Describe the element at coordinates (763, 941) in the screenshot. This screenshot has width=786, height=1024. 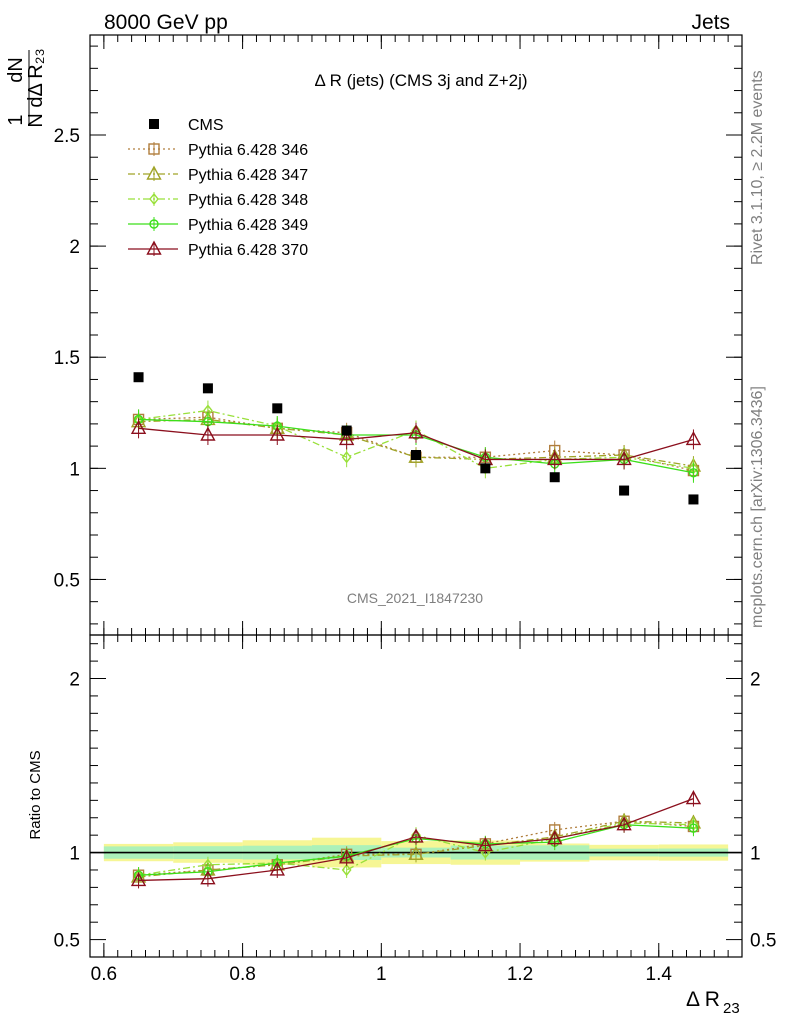
I see `ratio-tick-label-right: 0.5` at that location.